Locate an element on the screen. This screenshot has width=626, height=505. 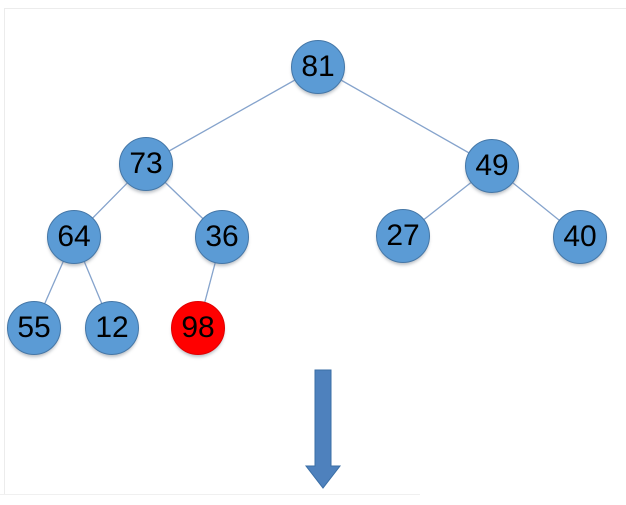
slide-border-bottom is located at coordinates (210, 494).